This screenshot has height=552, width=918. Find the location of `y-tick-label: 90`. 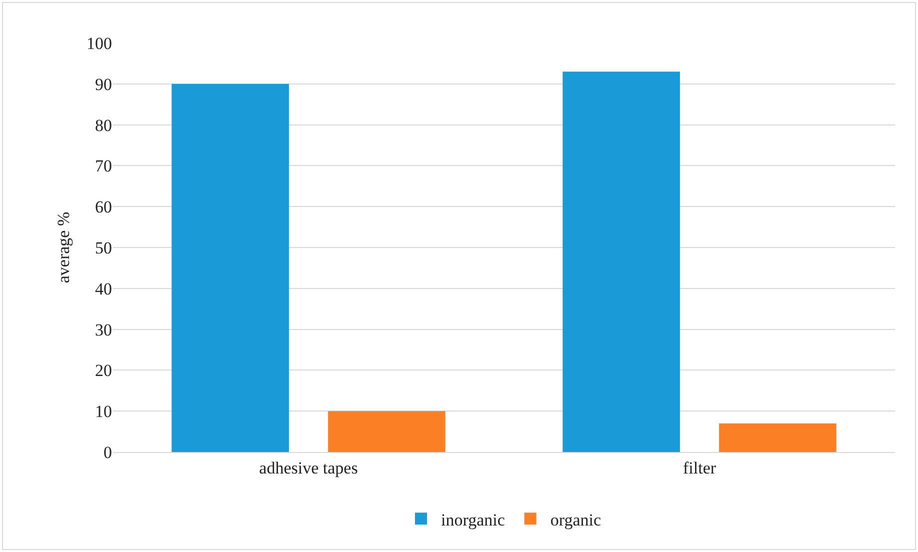

y-tick-label: 90 is located at coordinates (103, 84).